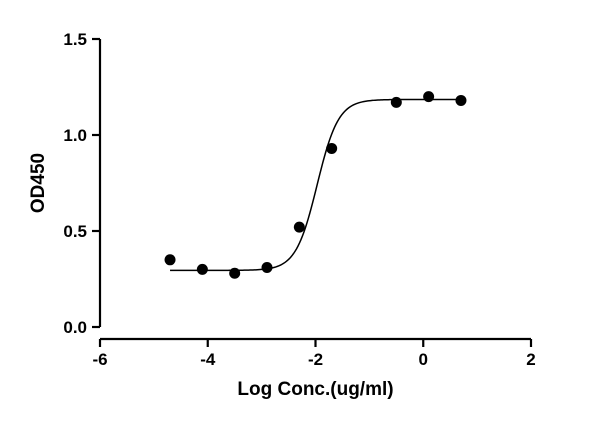 The width and height of the screenshot is (600, 423). Describe the element at coordinates (315, 359) in the screenshot. I see `x-tick-label: -2` at that location.